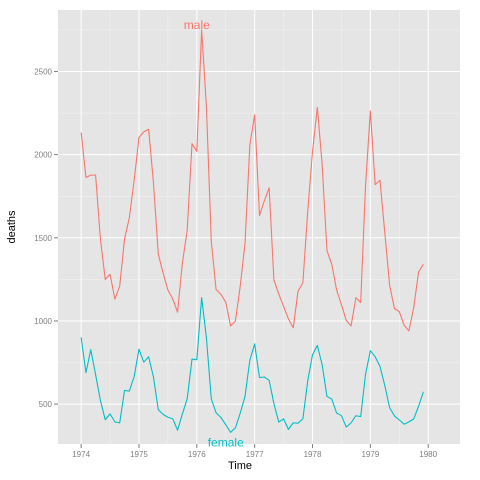  I want to click on x-tick-label: 1974, so click(81, 454).